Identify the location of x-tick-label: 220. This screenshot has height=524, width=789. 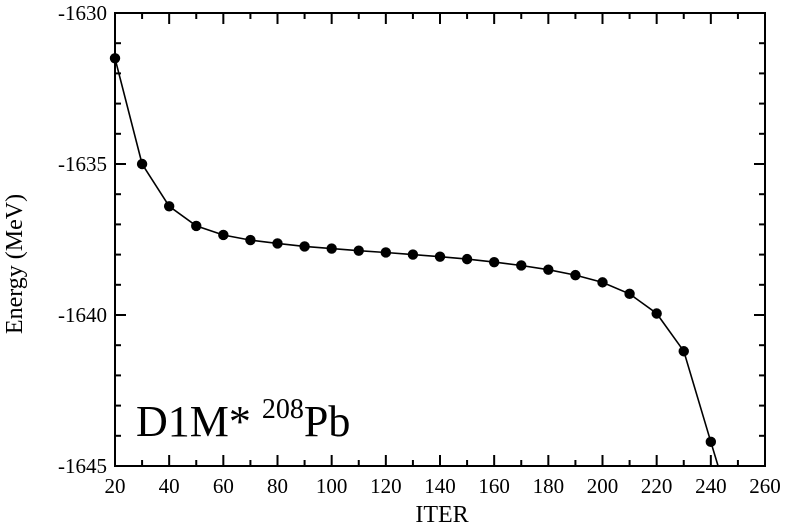
(657, 486).